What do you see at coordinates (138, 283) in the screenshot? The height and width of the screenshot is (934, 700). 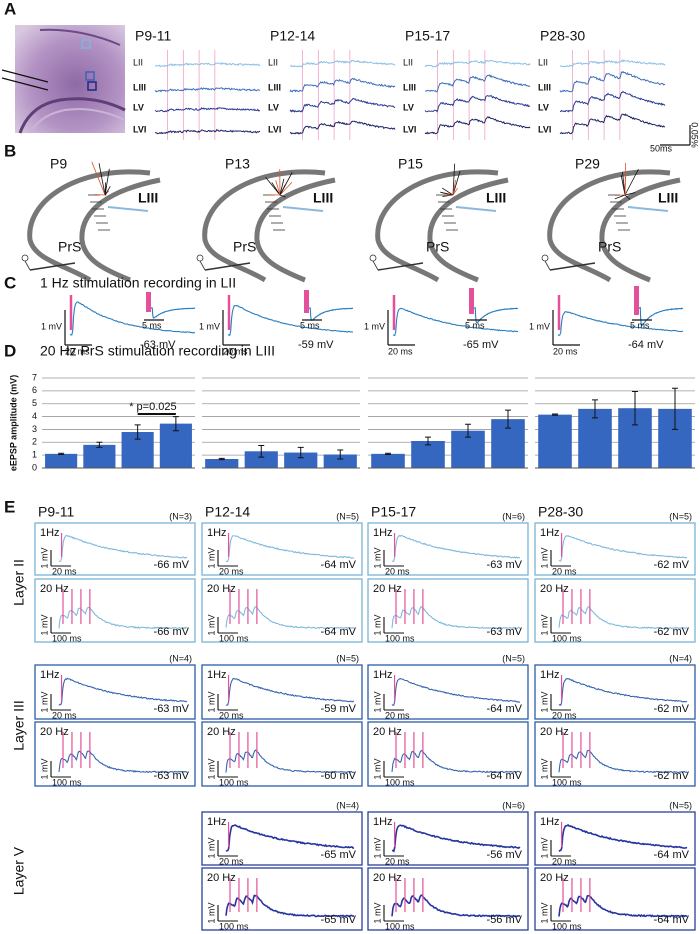 I see `panel-title: 1 Hz stimulation recording in LII` at bounding box center [138, 283].